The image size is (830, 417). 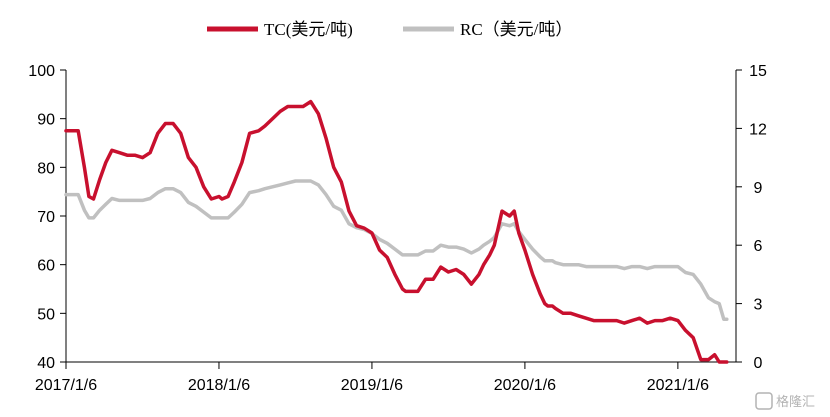 What do you see at coordinates (46, 120) in the screenshot?
I see `left-tick-label: 90` at bounding box center [46, 120].